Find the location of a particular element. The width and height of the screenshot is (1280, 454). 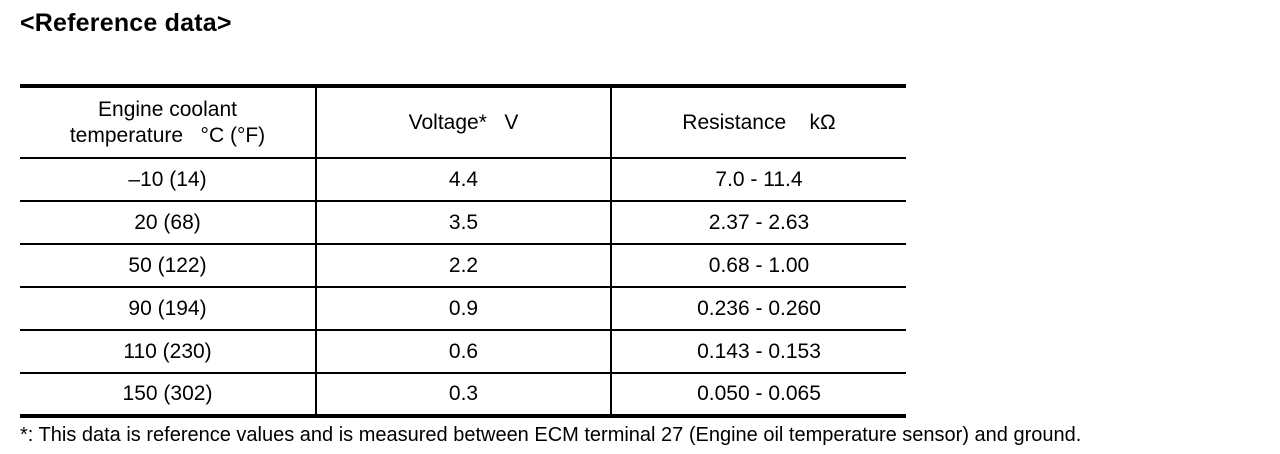

cell-temperature: –10 (14) is located at coordinates (168, 180).